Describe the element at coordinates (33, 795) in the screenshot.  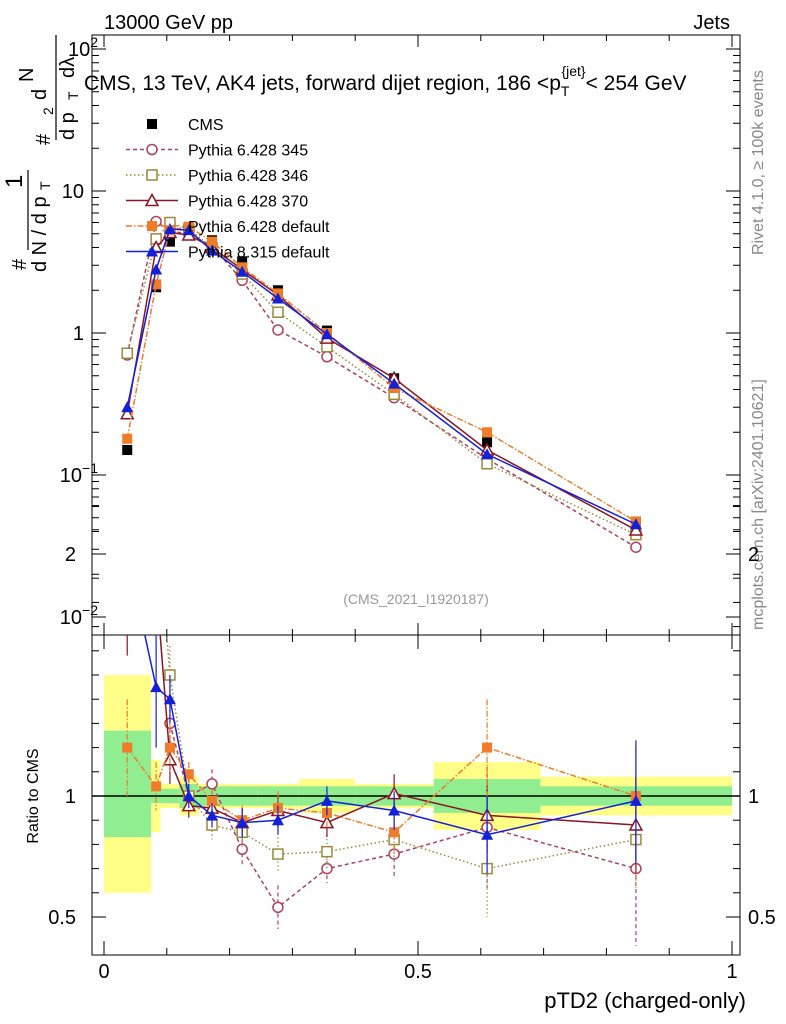
I see `y-axis-title-ratio: Ratio to CMS` at that location.